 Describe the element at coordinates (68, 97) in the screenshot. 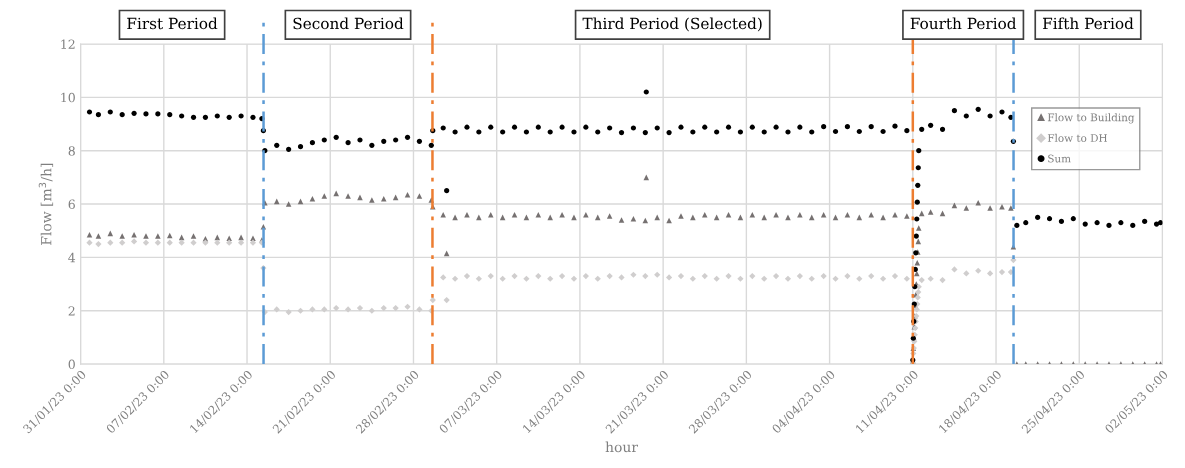

I see `y-tick-label: 10` at that location.